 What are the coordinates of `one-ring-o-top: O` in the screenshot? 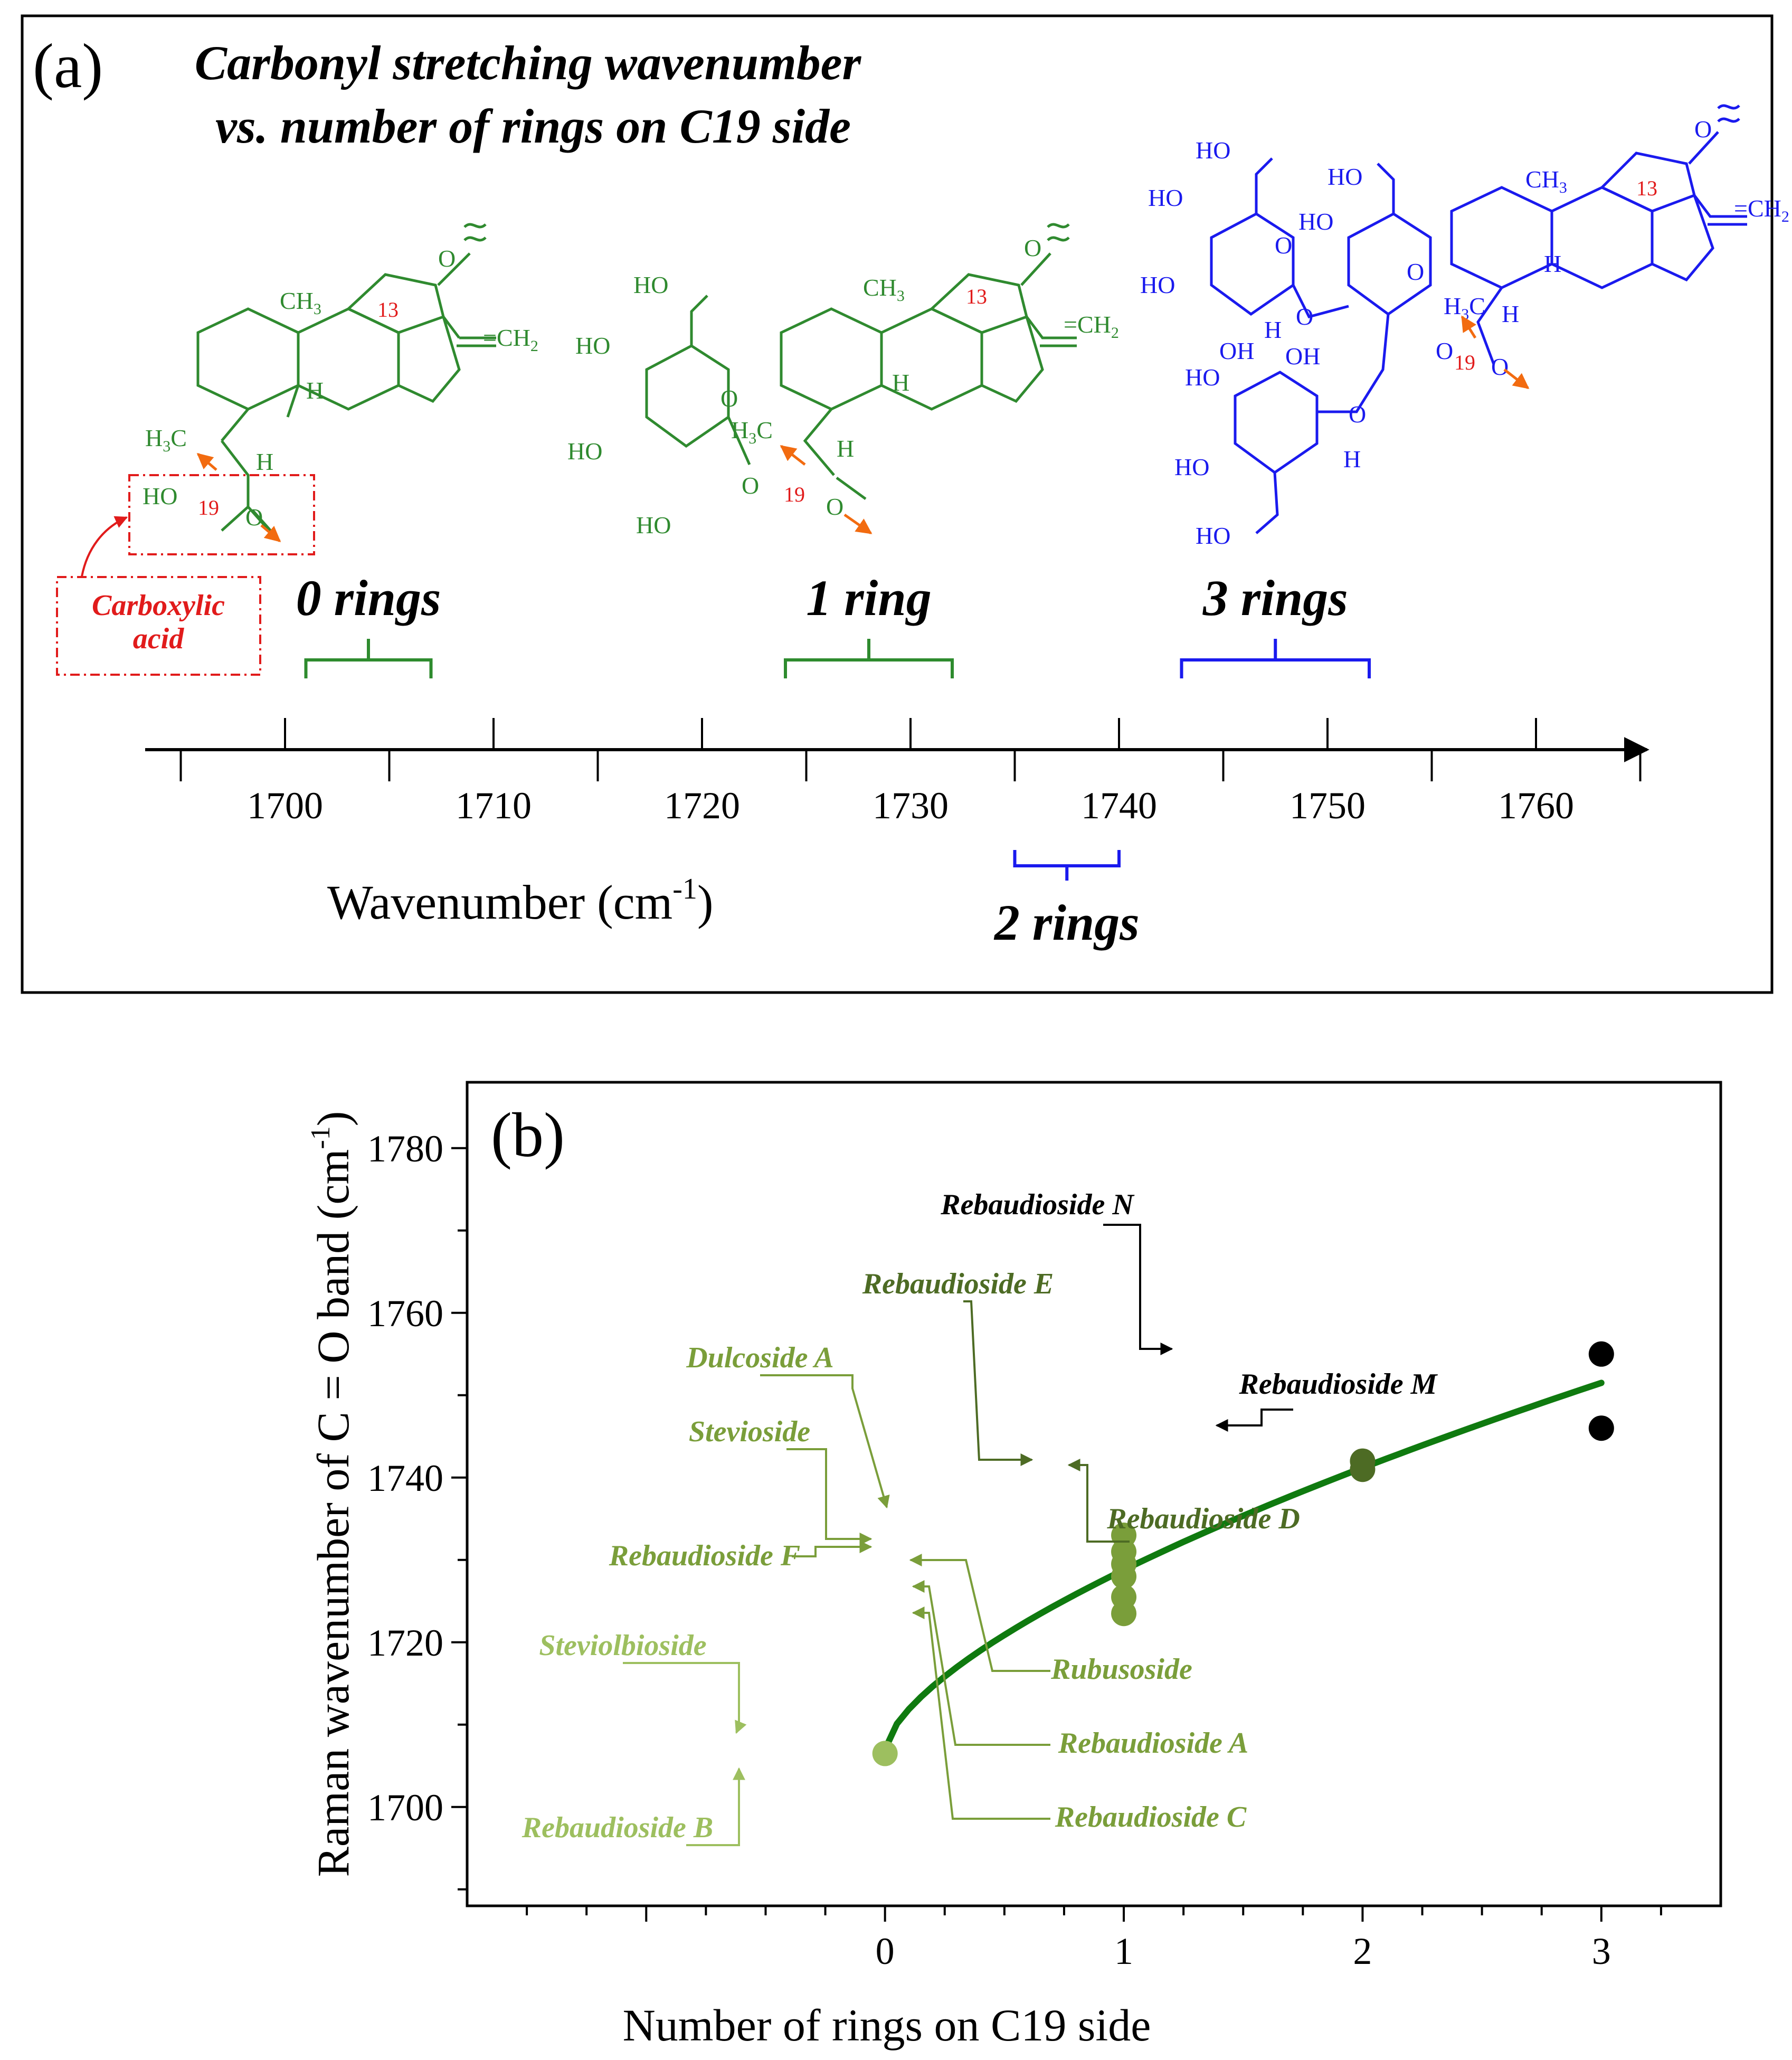 It's located at (1032, 247).